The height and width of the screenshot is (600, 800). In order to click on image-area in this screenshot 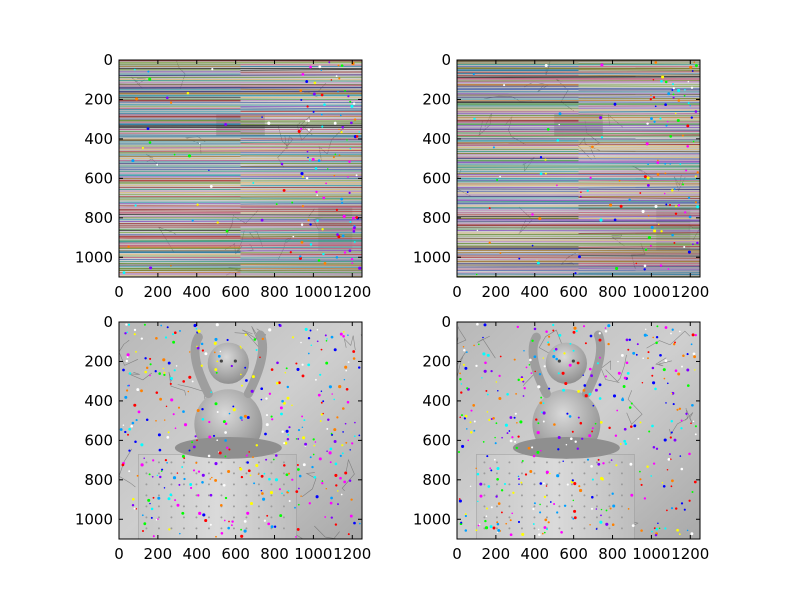, I will do `click(240, 430)`.